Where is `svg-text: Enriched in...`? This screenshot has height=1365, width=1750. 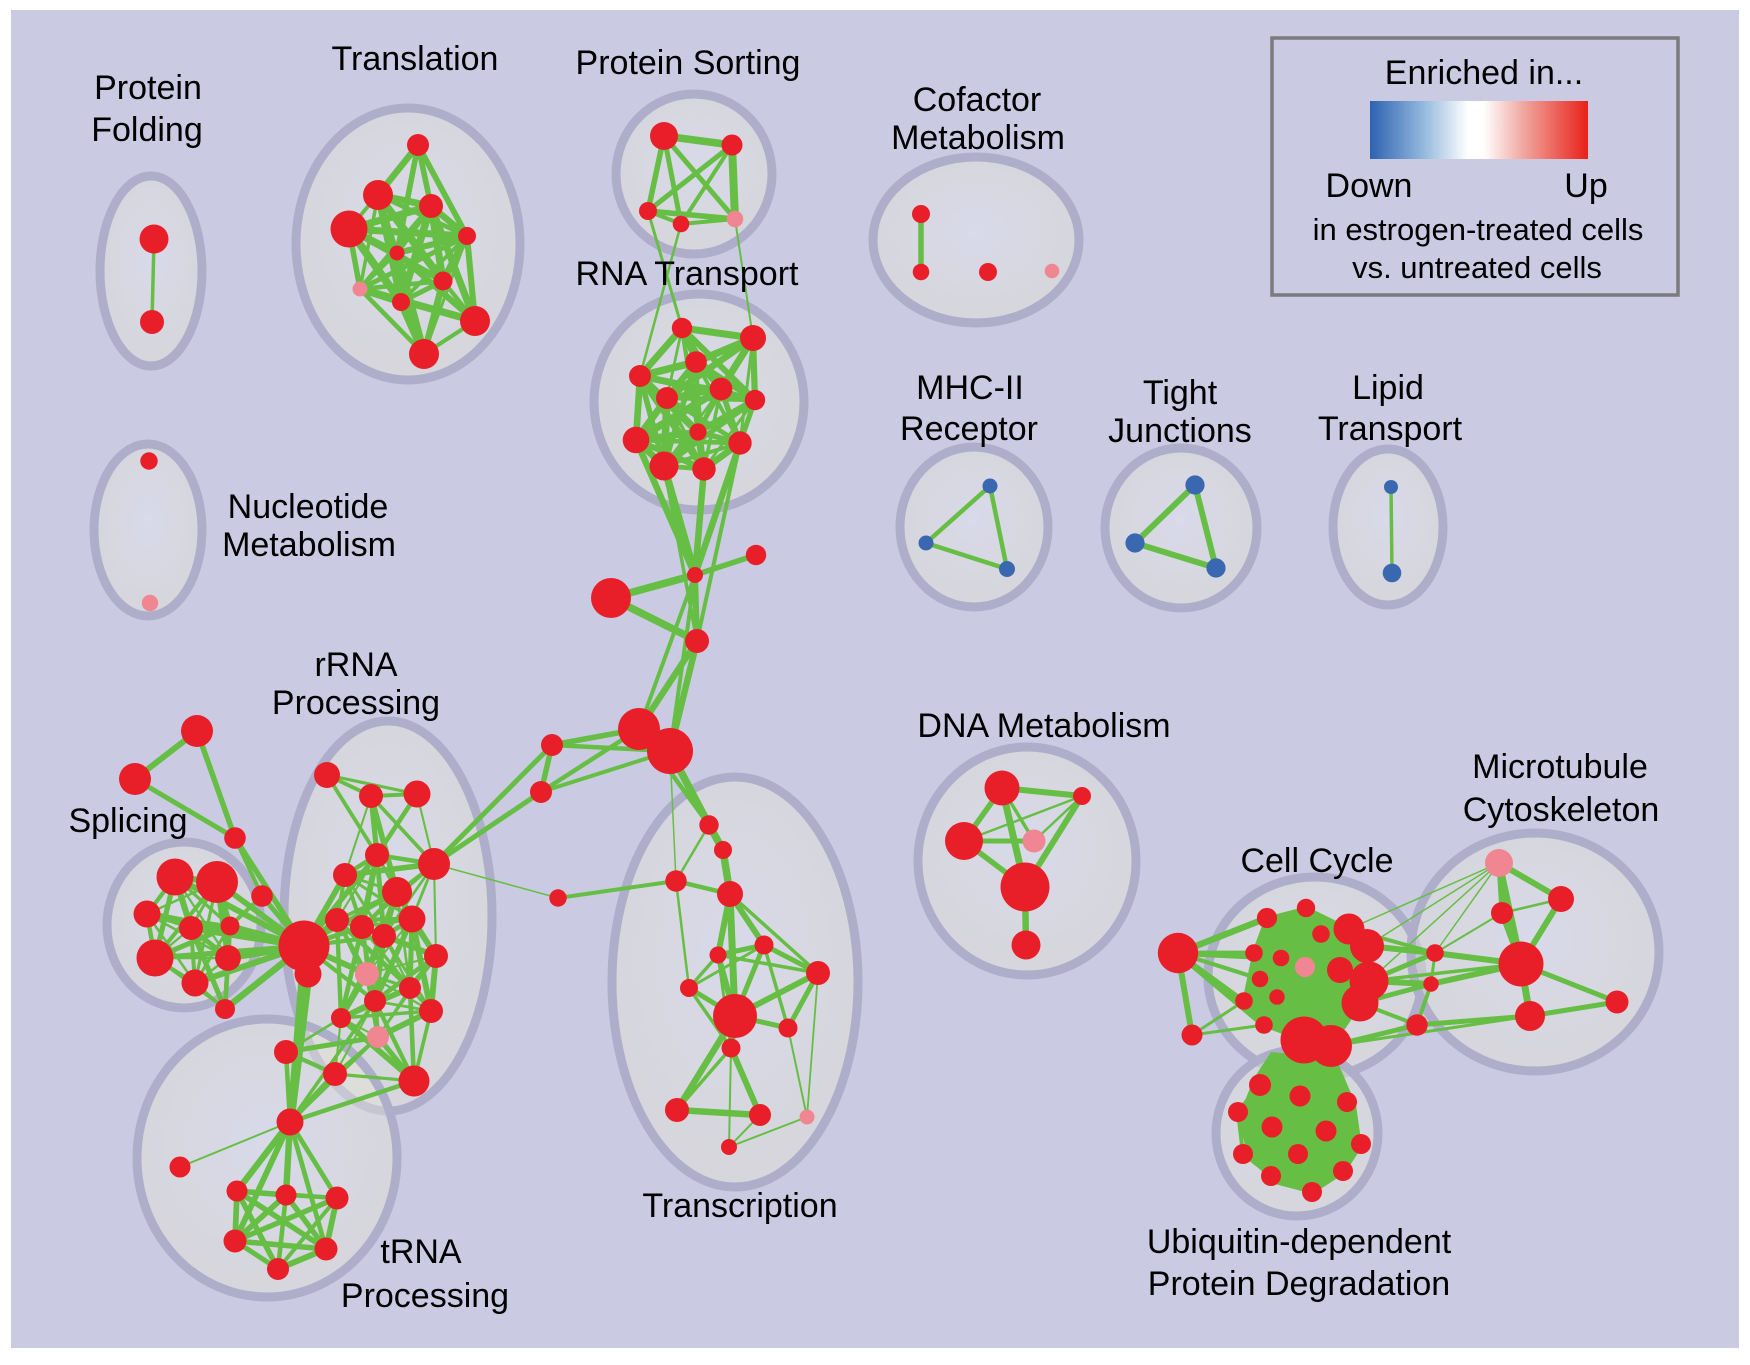 svg-text: Enriched in... is located at coordinates (1484, 73).